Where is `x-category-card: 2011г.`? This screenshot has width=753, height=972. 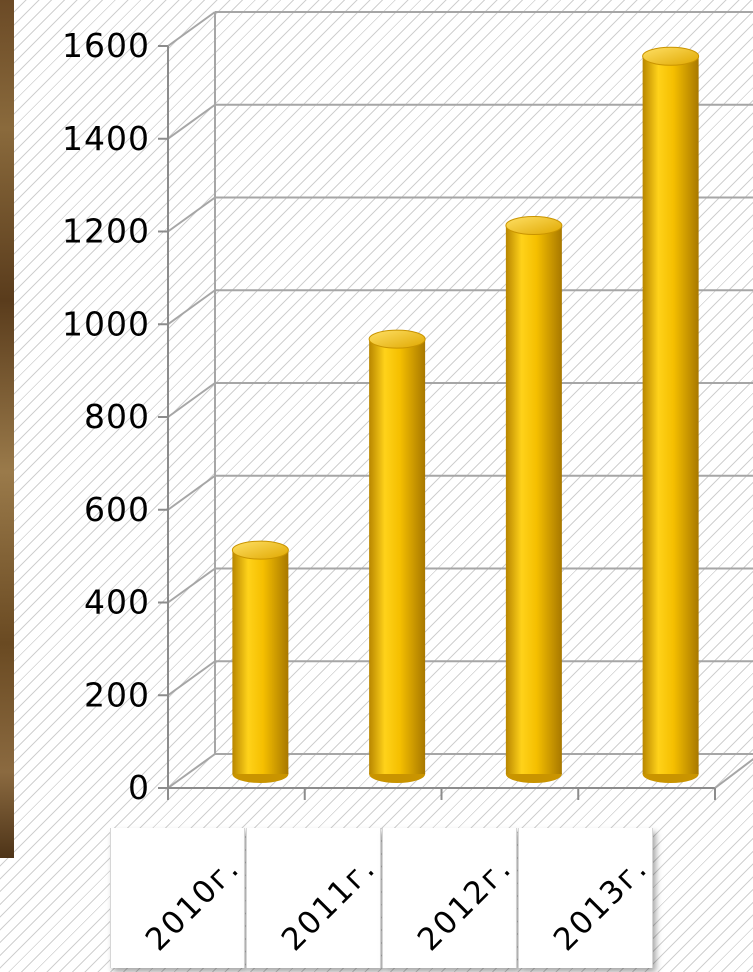 x-category-card: 2011г. is located at coordinates (314, 898).